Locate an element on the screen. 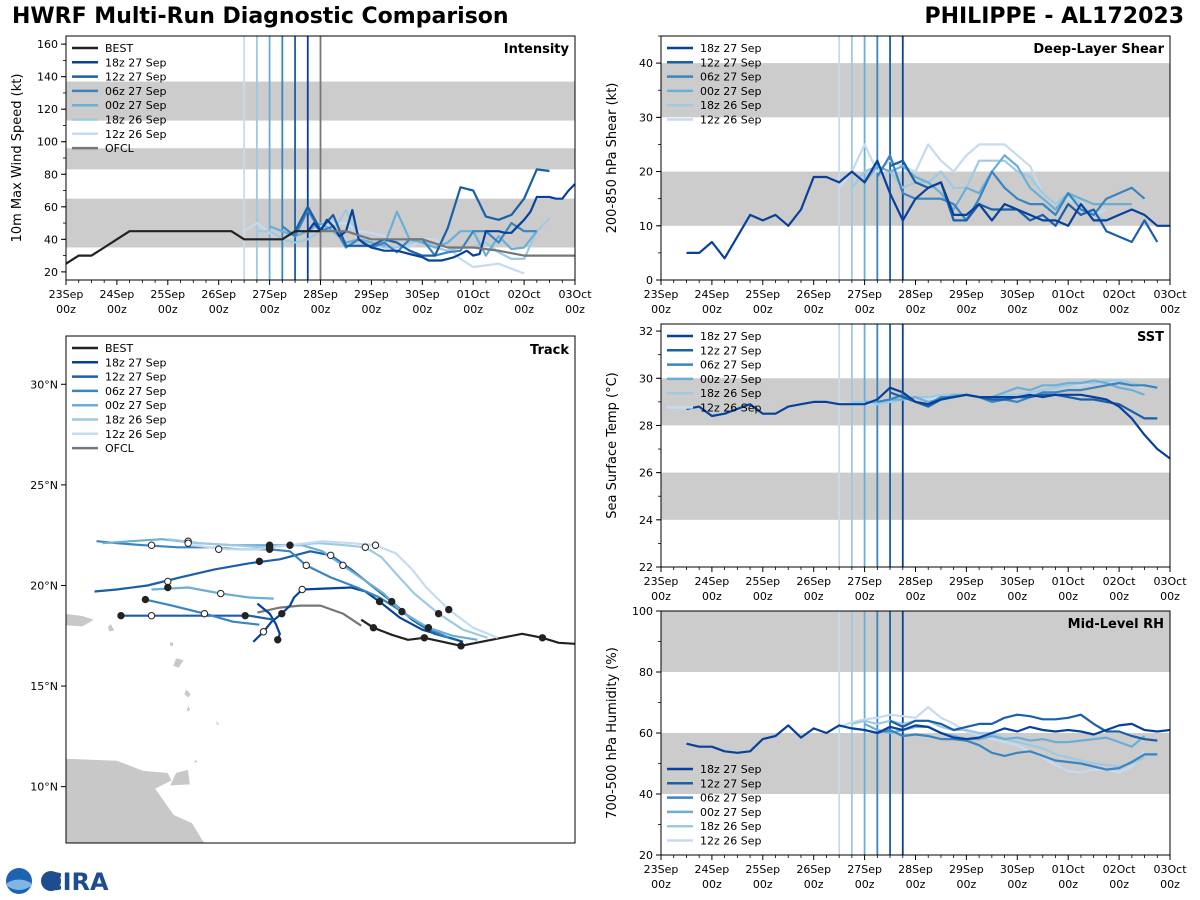 The image size is (1200, 900). y-tick-label: 60 is located at coordinates (646, 733).